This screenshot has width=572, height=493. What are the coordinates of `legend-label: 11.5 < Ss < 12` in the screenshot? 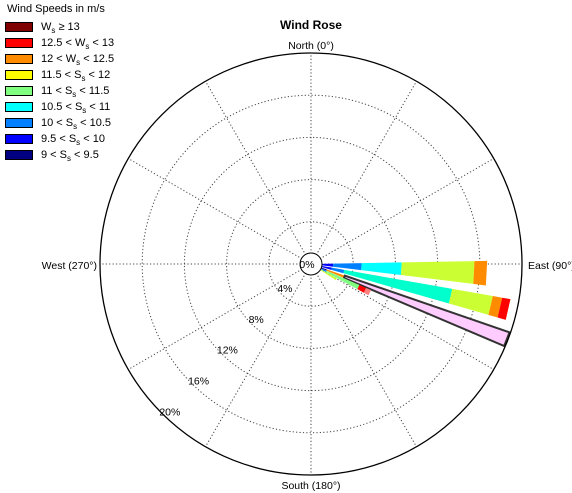 It's located at (76, 76).